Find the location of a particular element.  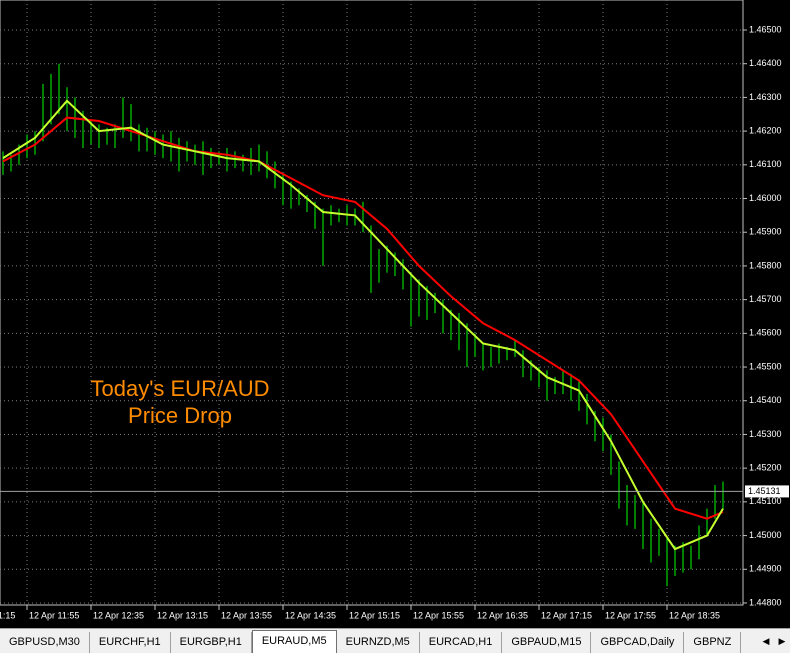

y-tick-label: 1.45900 is located at coordinates (765, 232).